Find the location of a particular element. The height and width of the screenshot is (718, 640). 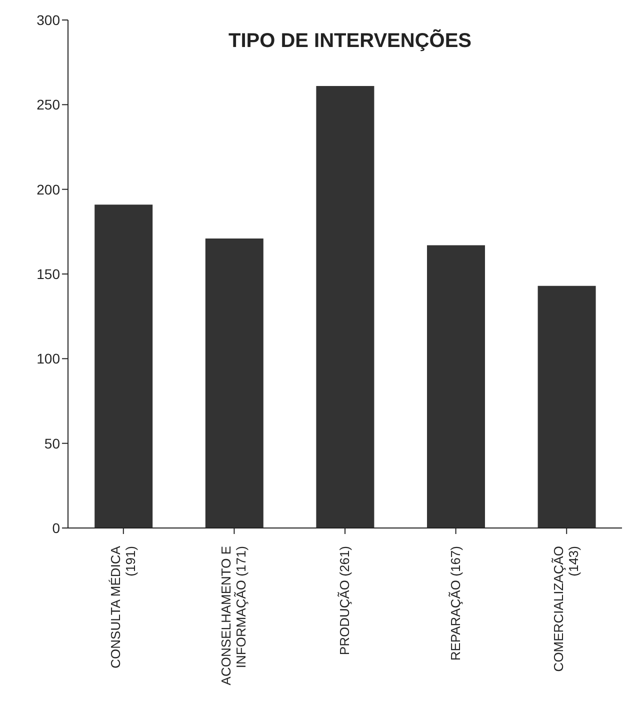

y-tick-label: 0 is located at coordinates (56, 528).